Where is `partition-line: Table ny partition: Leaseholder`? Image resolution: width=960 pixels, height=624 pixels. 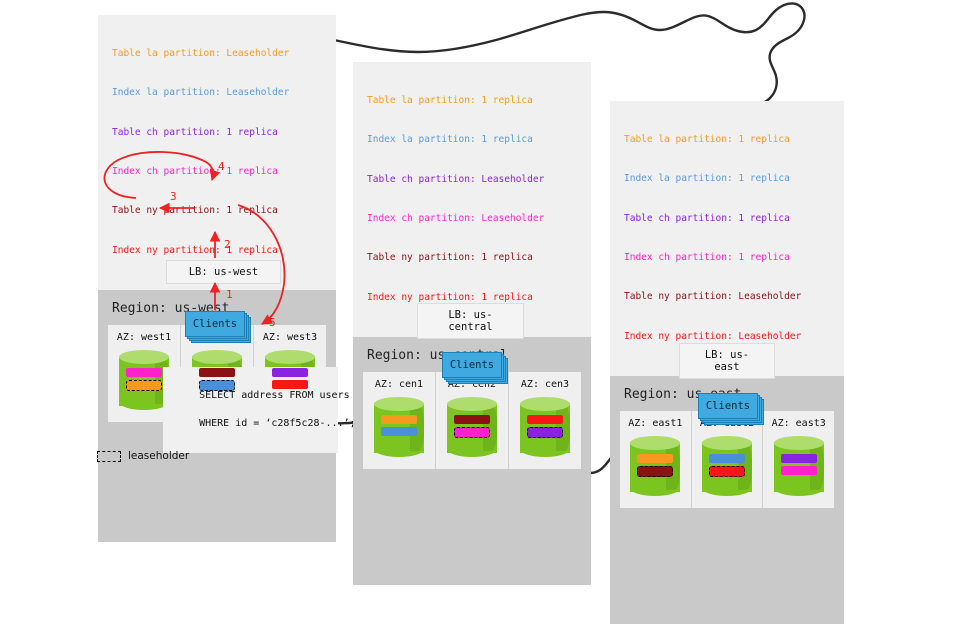 partition-line: Table ny partition: Leaseholder is located at coordinates (713, 297).